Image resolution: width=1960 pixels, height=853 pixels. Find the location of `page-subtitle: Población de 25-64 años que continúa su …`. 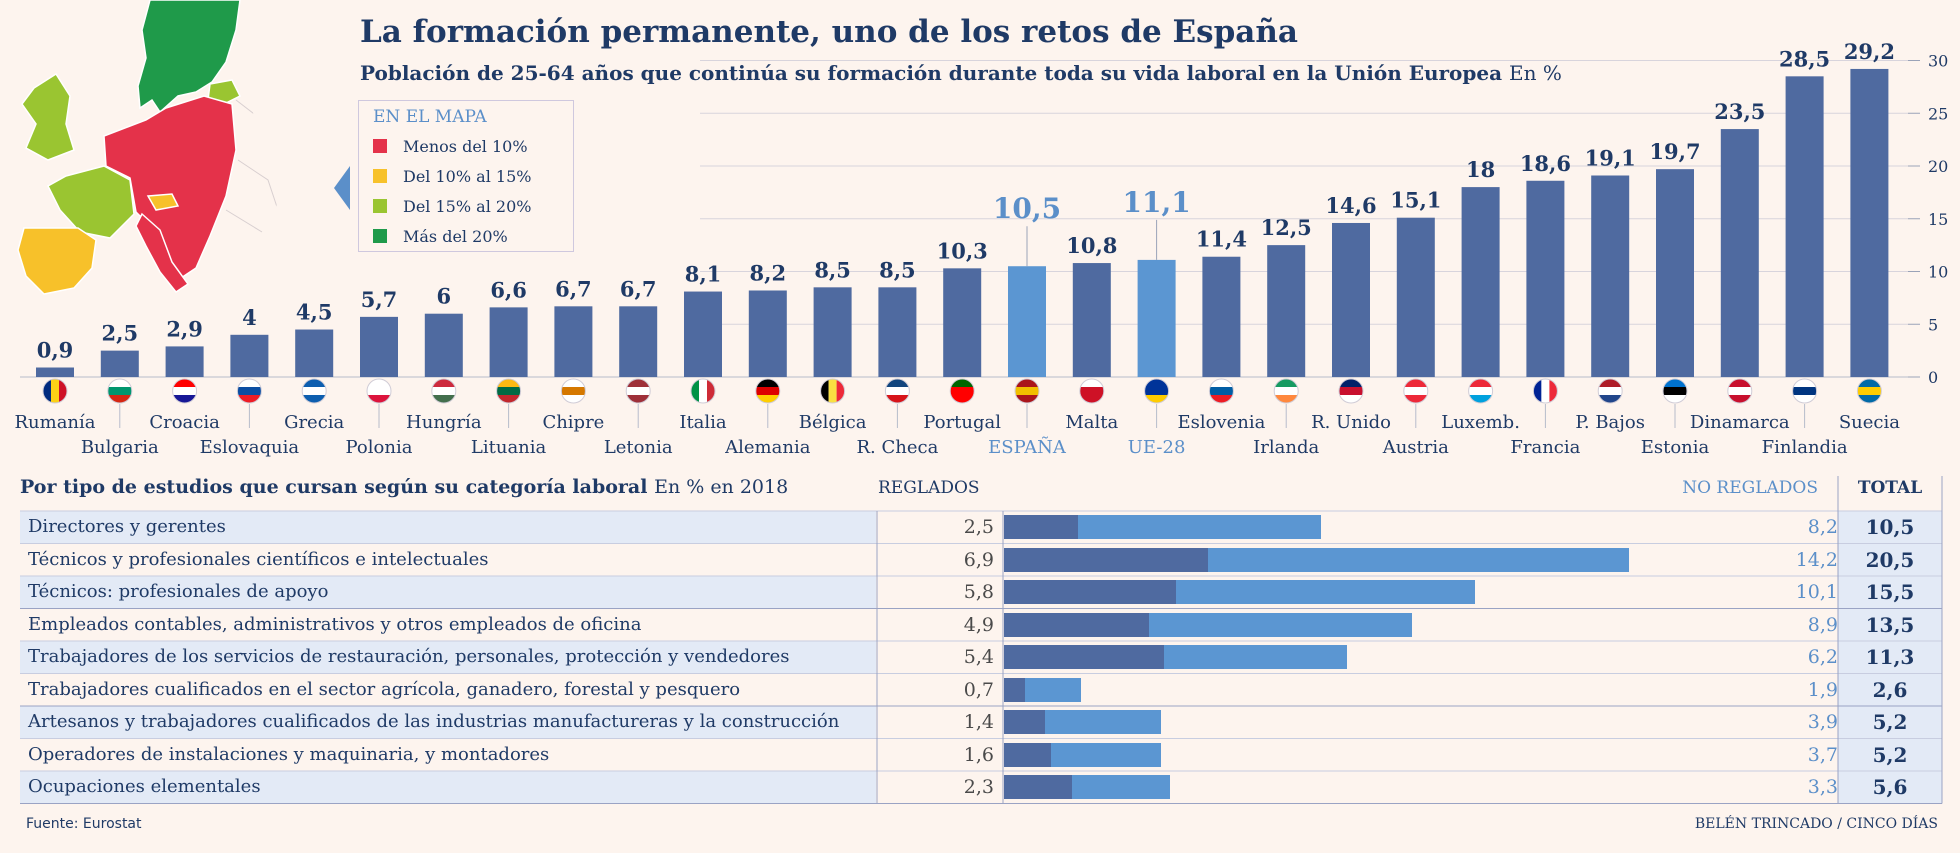

page-subtitle: Población de 25-64 años que continúa su … is located at coordinates (961, 73).